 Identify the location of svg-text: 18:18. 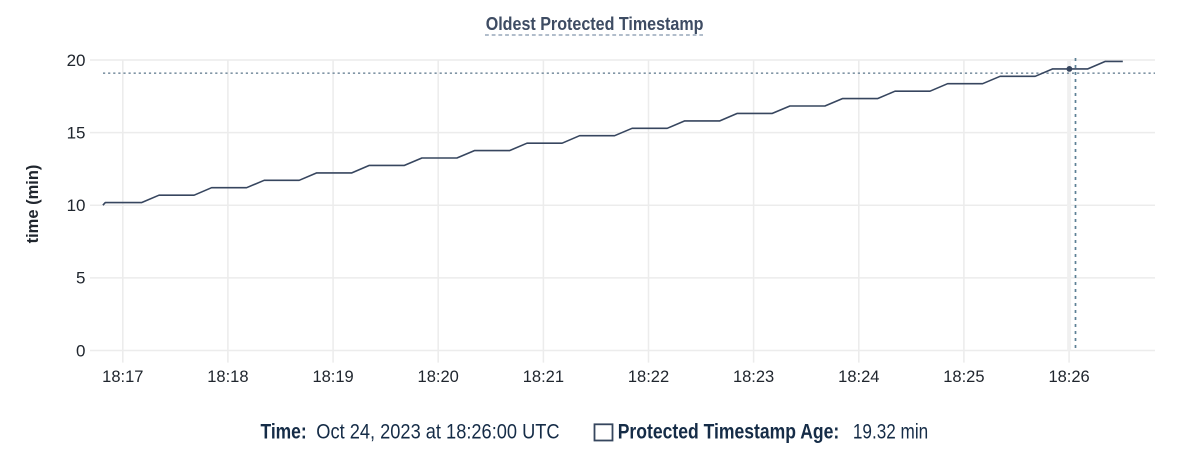
(227, 377).